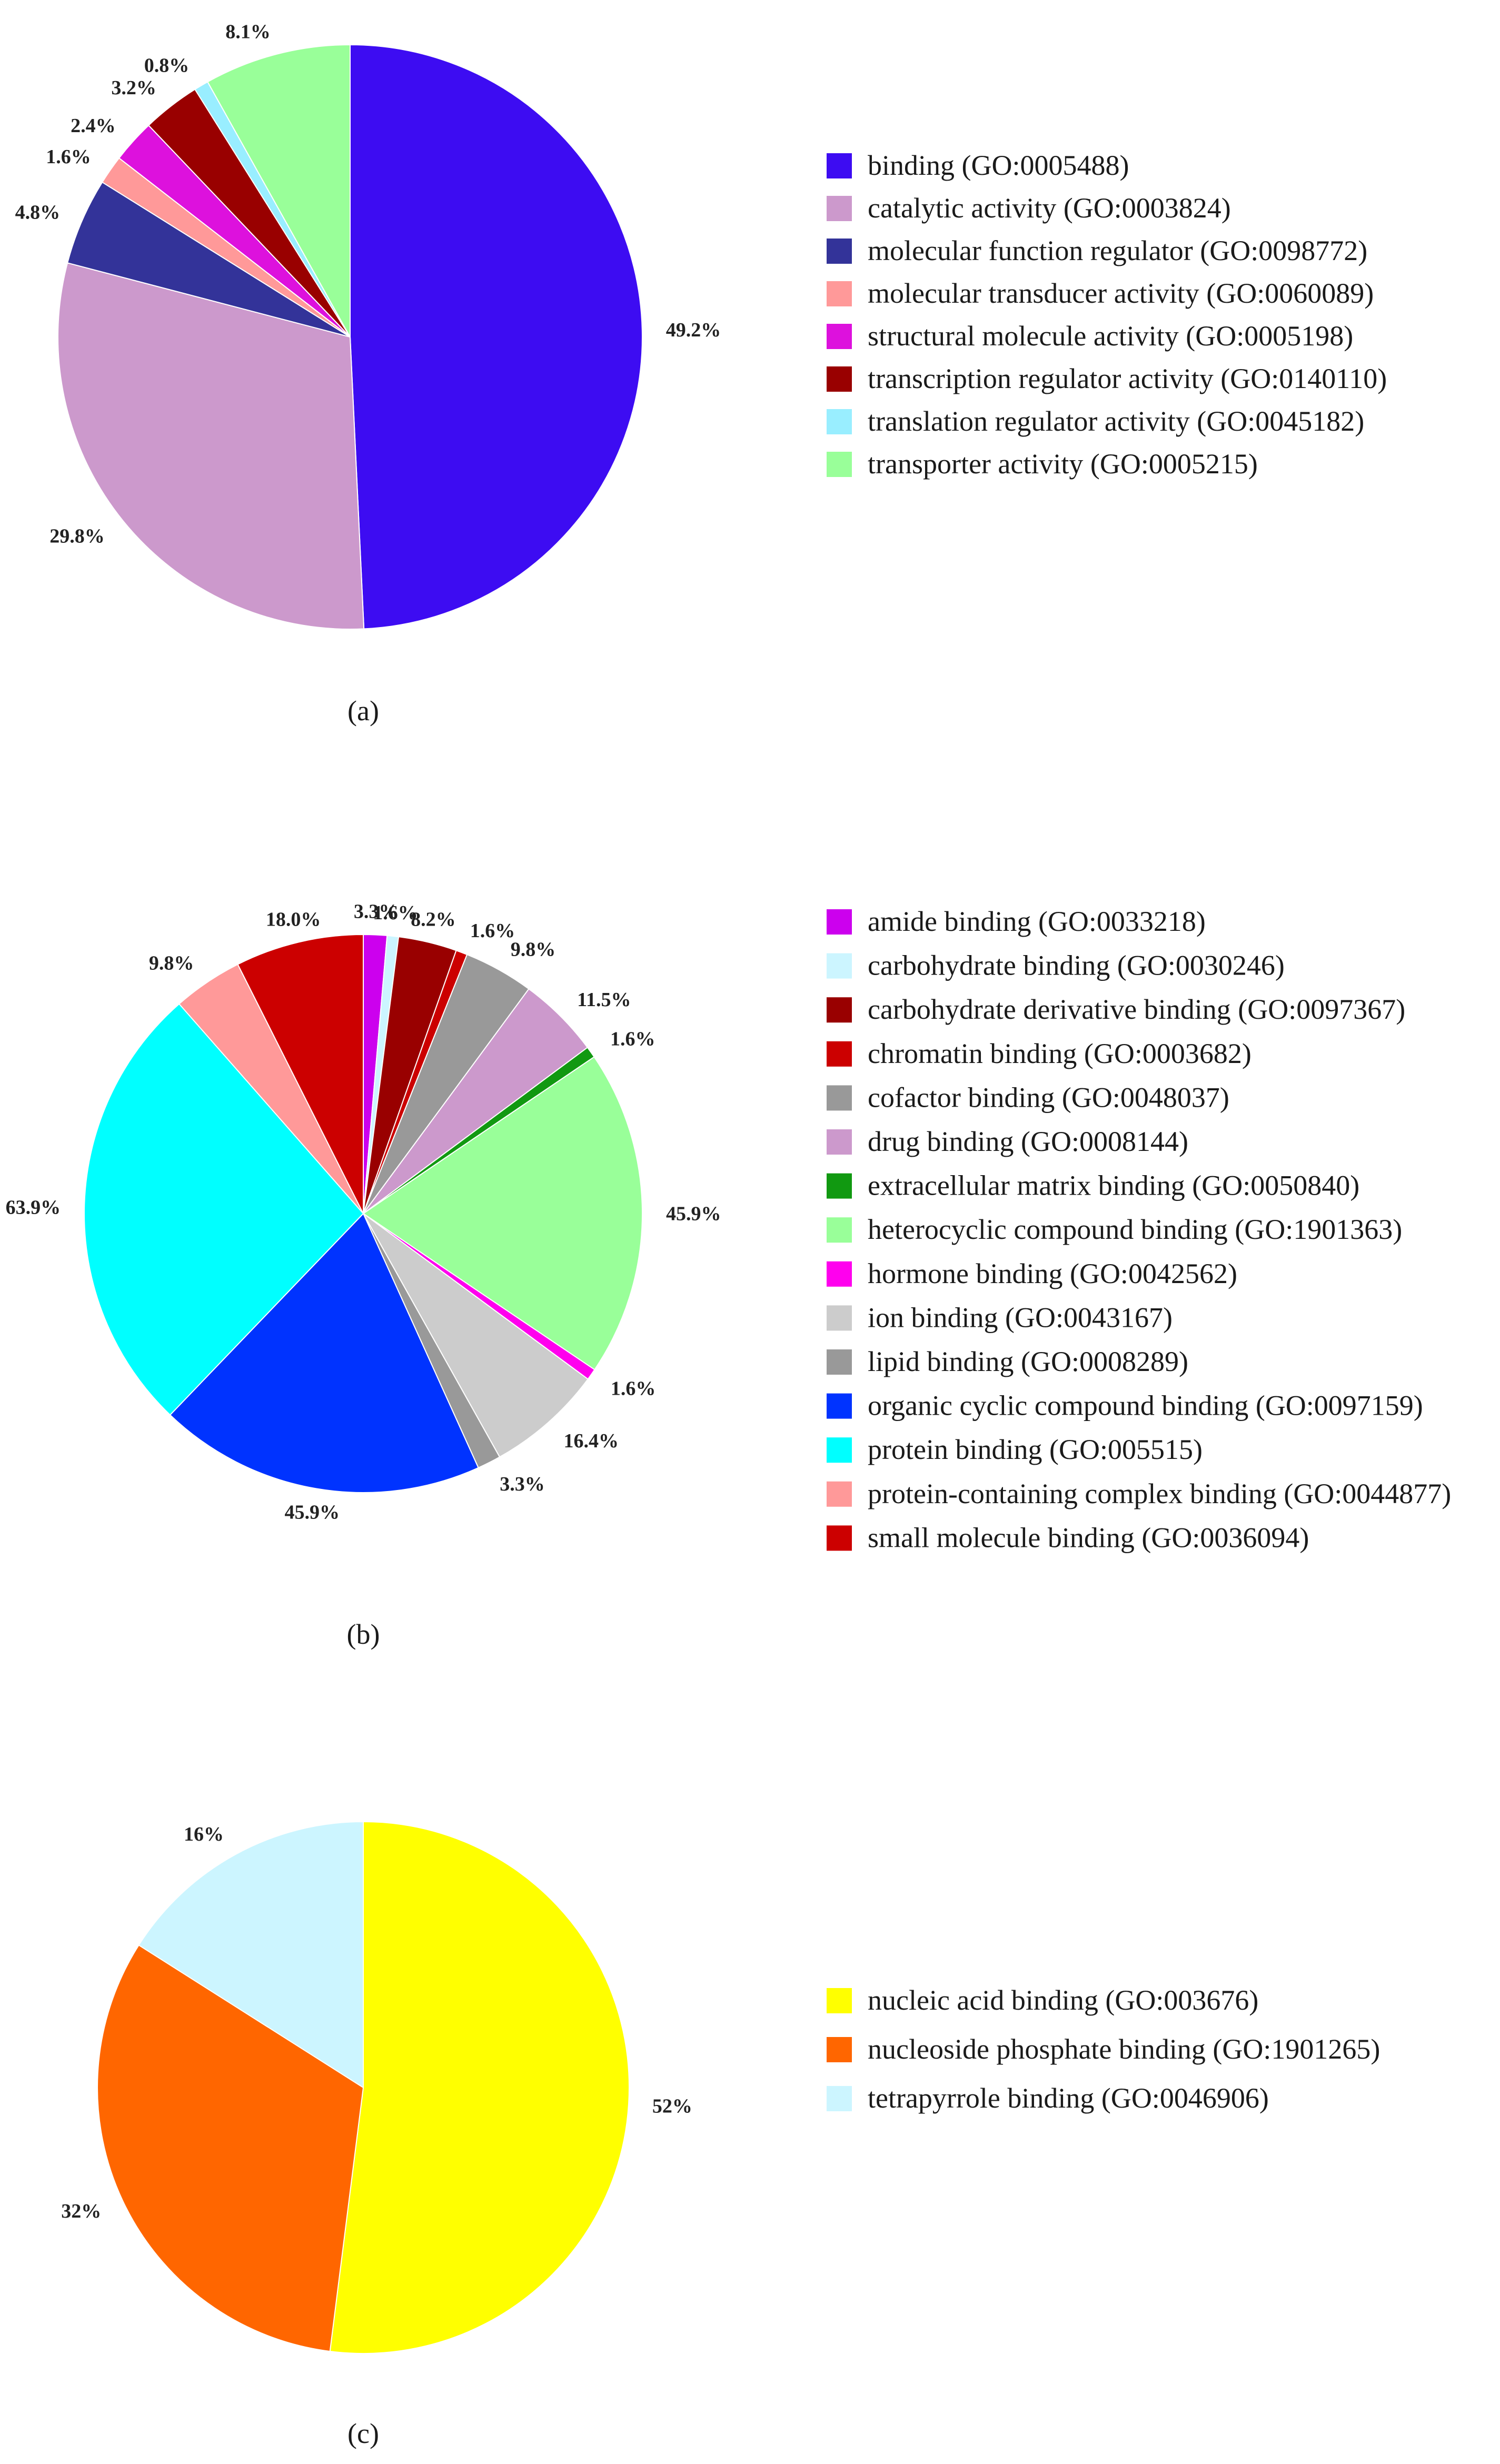 This screenshot has width=1500, height=2464. Describe the element at coordinates (1028, 1141) in the screenshot. I see `legend-label: drug binding (GO:0008144)` at that location.